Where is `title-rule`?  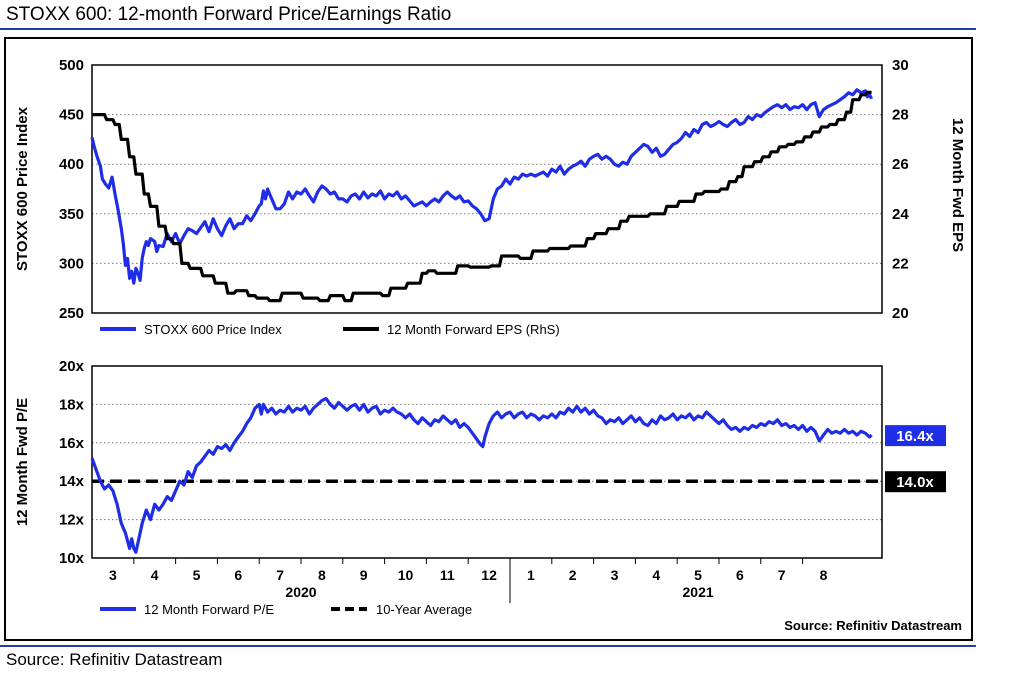 title-rule is located at coordinates (488, 29).